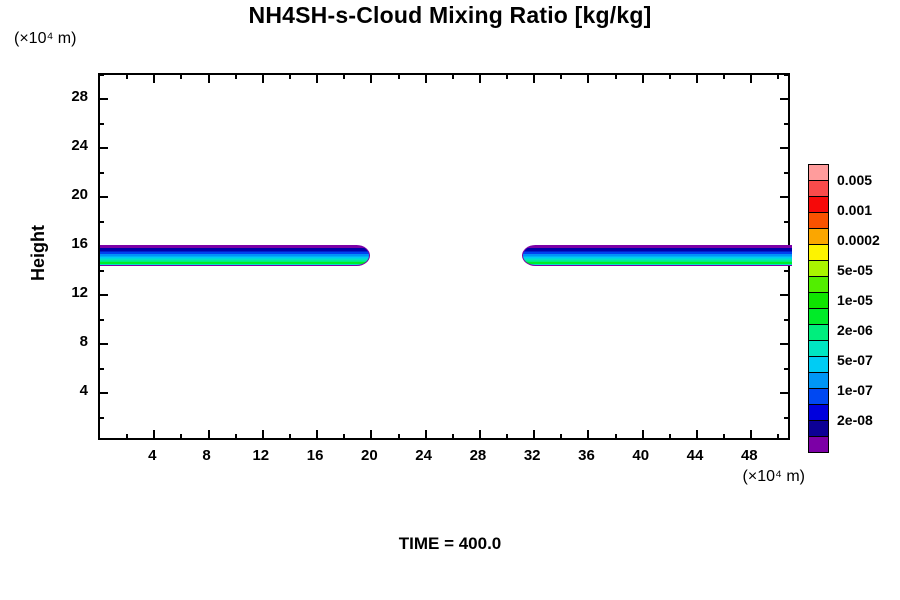 Image resolution: width=900 pixels, height=600 pixels. I want to click on colorbar-level-label: 0.001, so click(855, 210).